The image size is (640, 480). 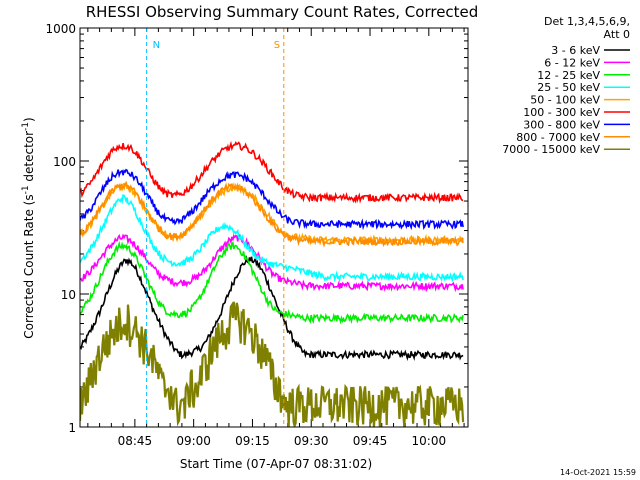 I want to click on annotation-label-1: S, so click(x=277, y=45).